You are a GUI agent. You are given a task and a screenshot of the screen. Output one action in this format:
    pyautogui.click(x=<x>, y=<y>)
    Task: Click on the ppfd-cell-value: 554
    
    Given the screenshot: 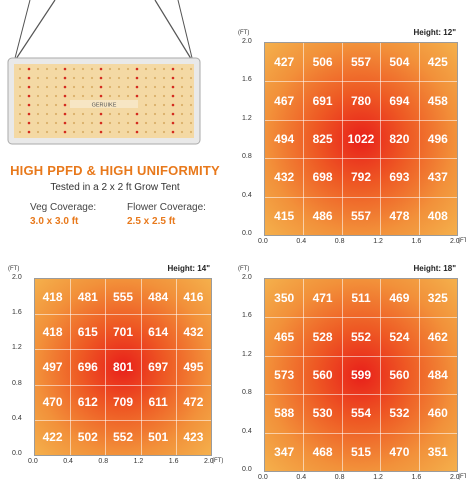 What is the action you would take?
    pyautogui.click(x=360, y=413)
    